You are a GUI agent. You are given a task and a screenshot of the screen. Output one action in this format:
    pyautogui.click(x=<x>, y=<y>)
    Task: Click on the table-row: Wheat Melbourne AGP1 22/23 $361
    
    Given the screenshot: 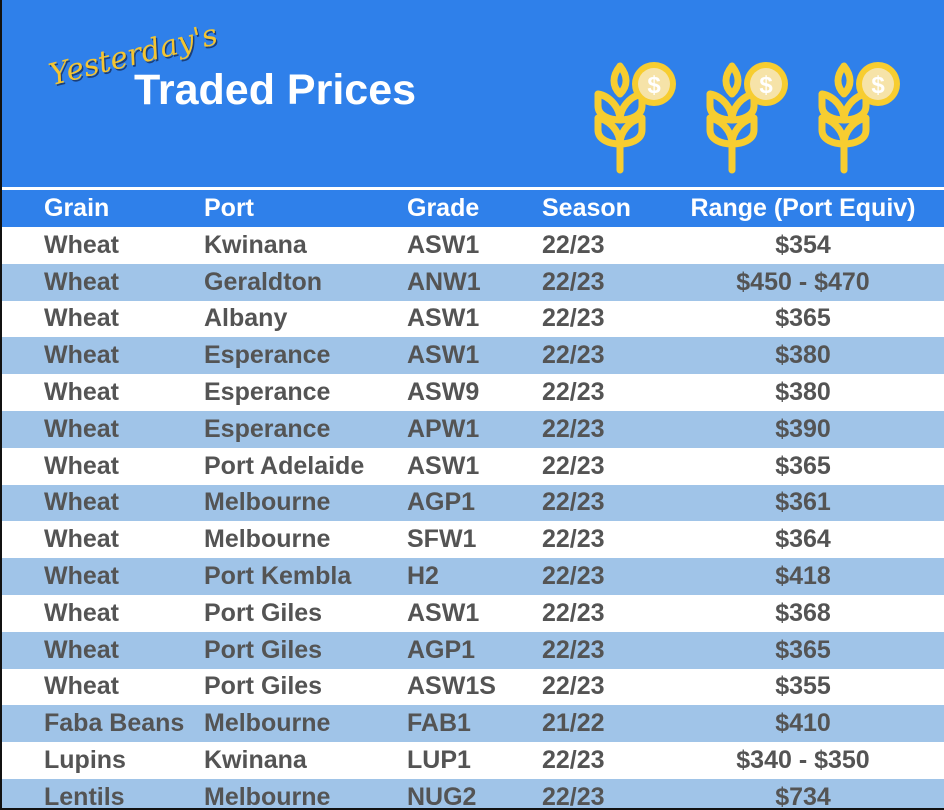 What is the action you would take?
    pyautogui.click(x=473, y=503)
    